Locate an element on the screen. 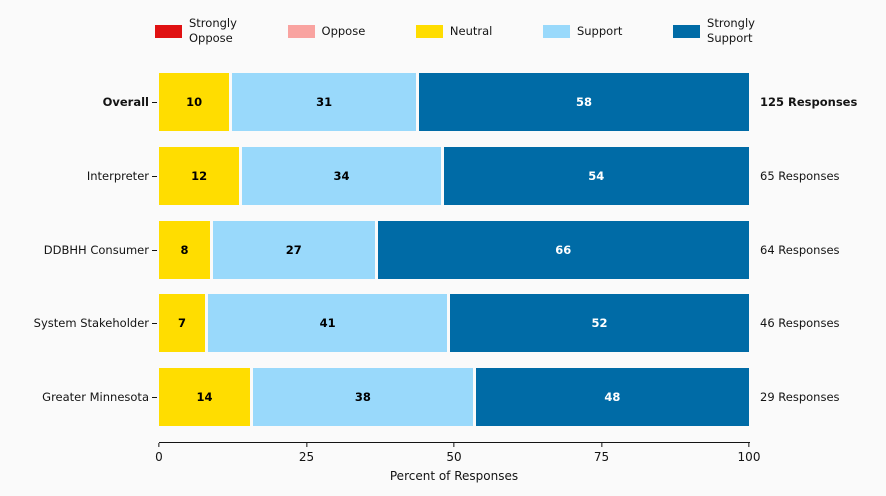 The image size is (886, 496). legend-swatch-neutral is located at coordinates (429, 31).